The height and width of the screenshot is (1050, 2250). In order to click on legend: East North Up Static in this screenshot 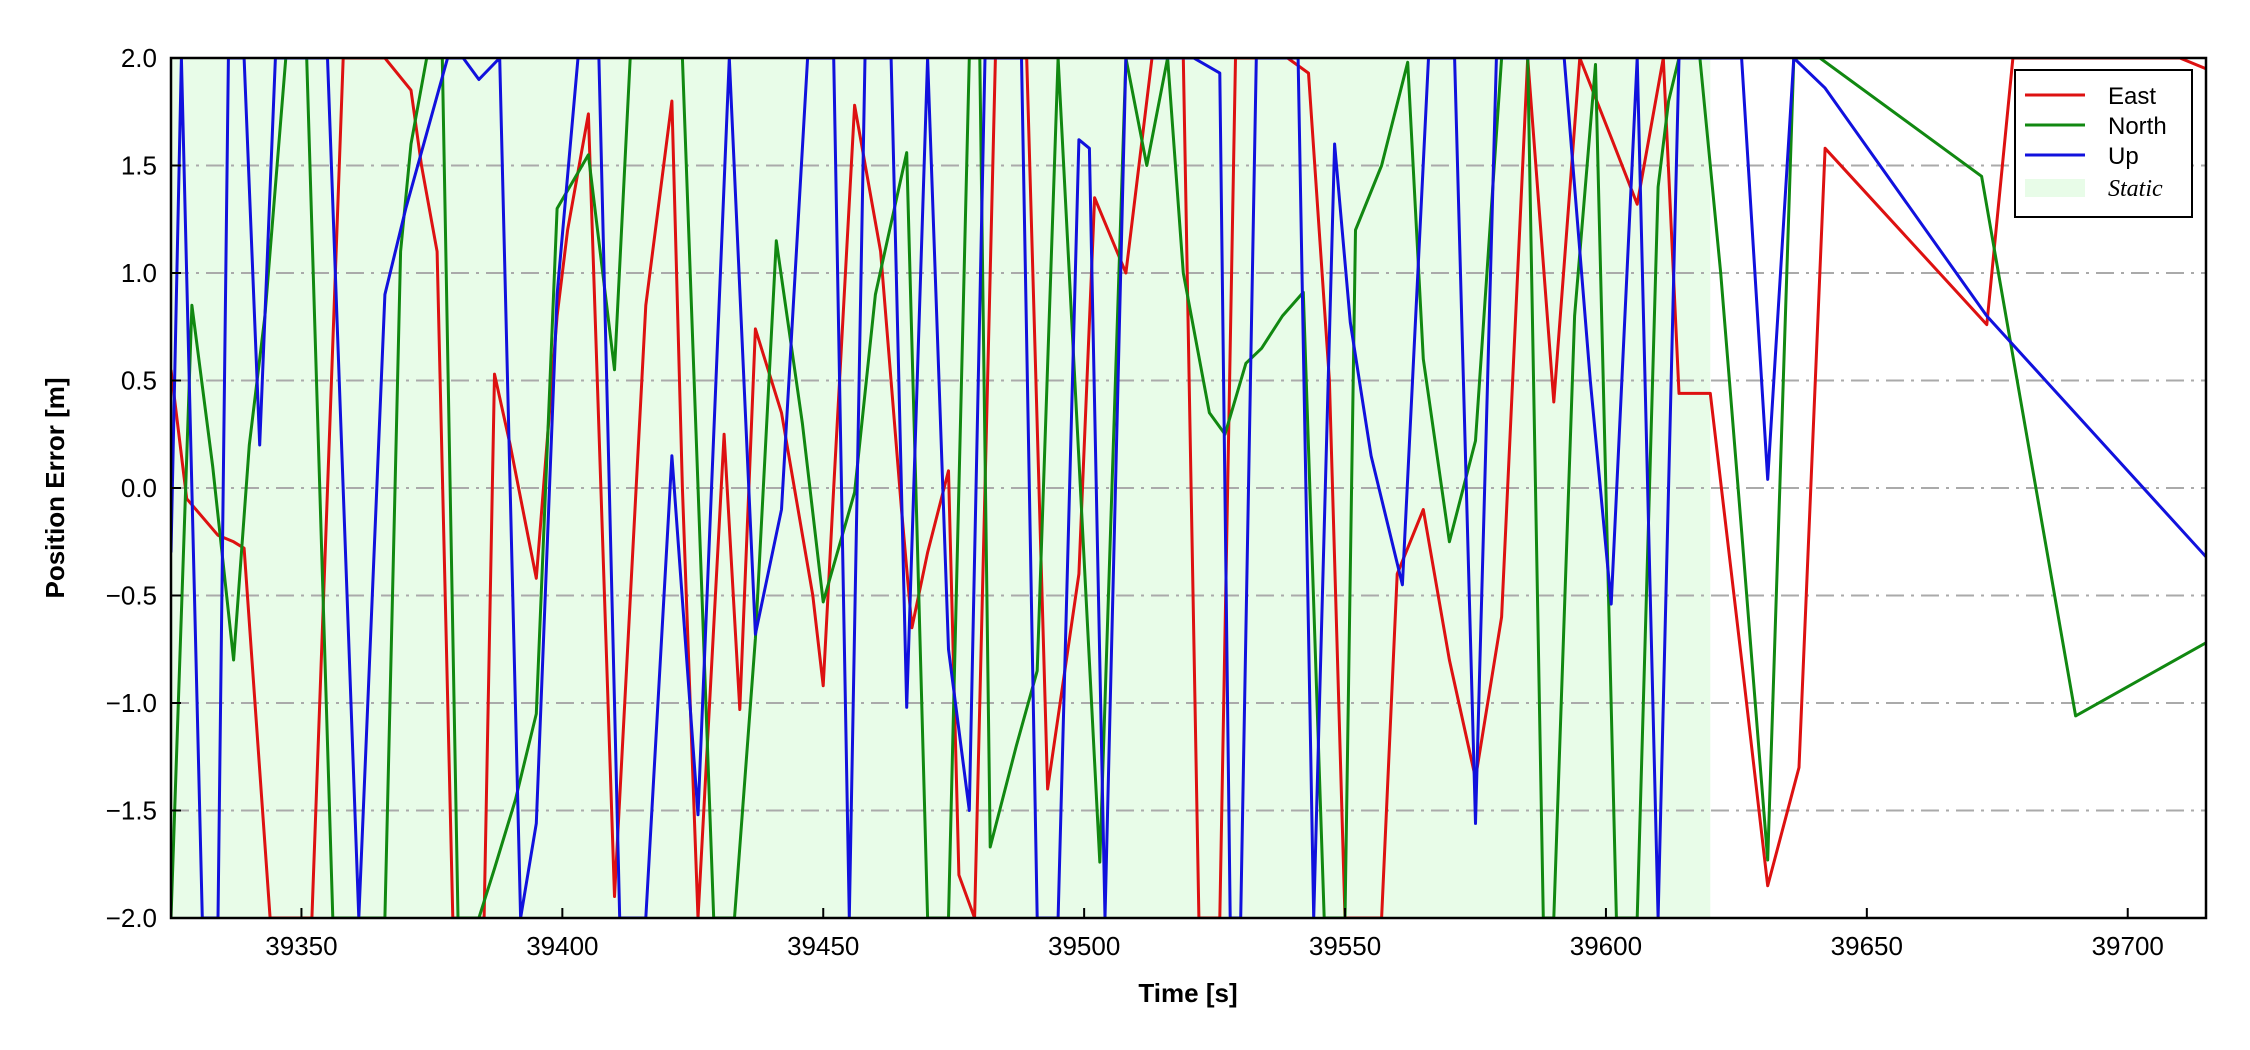, I will do `click(2103, 143)`.